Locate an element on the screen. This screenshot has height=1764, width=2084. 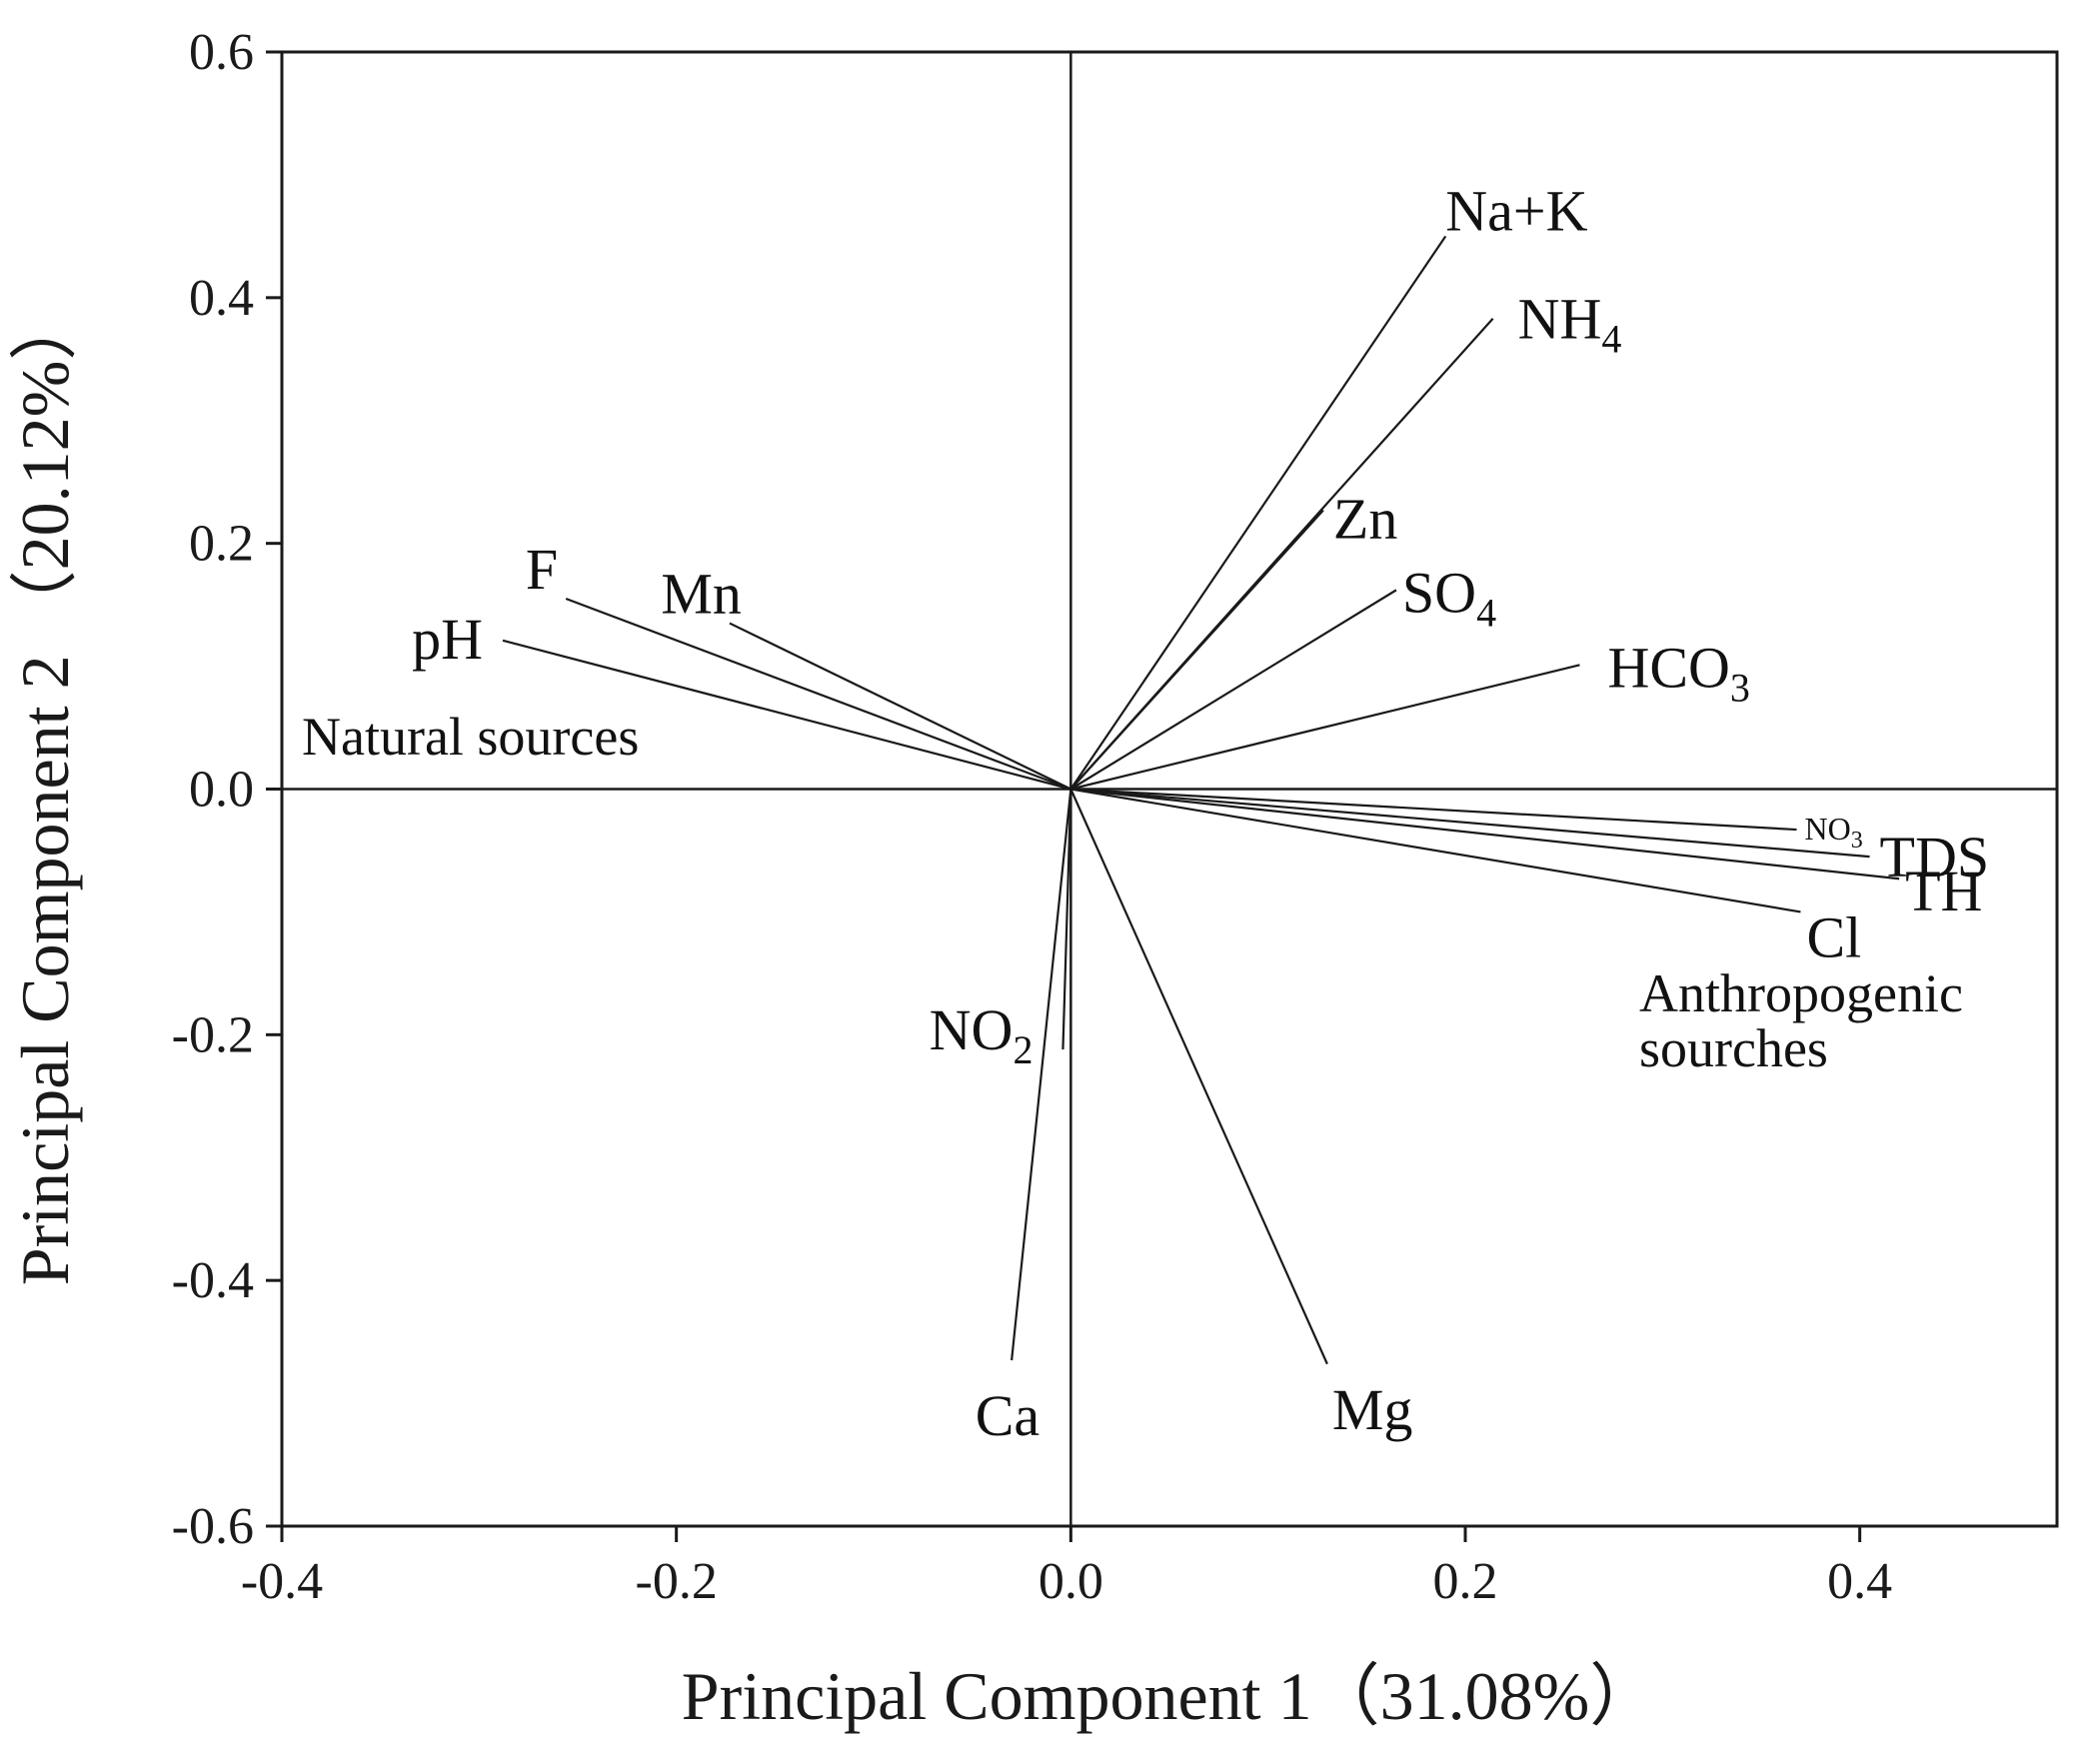
loading-vector-hco3 is located at coordinates (1325, 728).